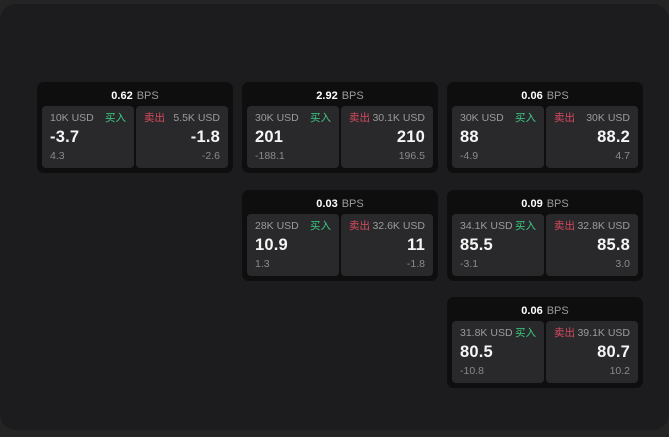 The image size is (669, 437). I want to click on buy-size-label: 28K USD, so click(277, 226).